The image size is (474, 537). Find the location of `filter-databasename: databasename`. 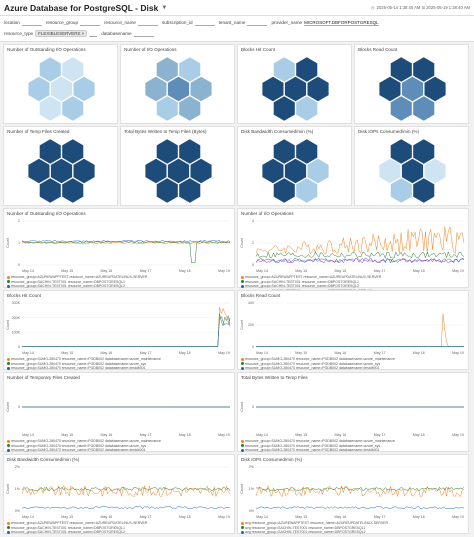

filter-databasename: databasename is located at coordinates (127, 34).